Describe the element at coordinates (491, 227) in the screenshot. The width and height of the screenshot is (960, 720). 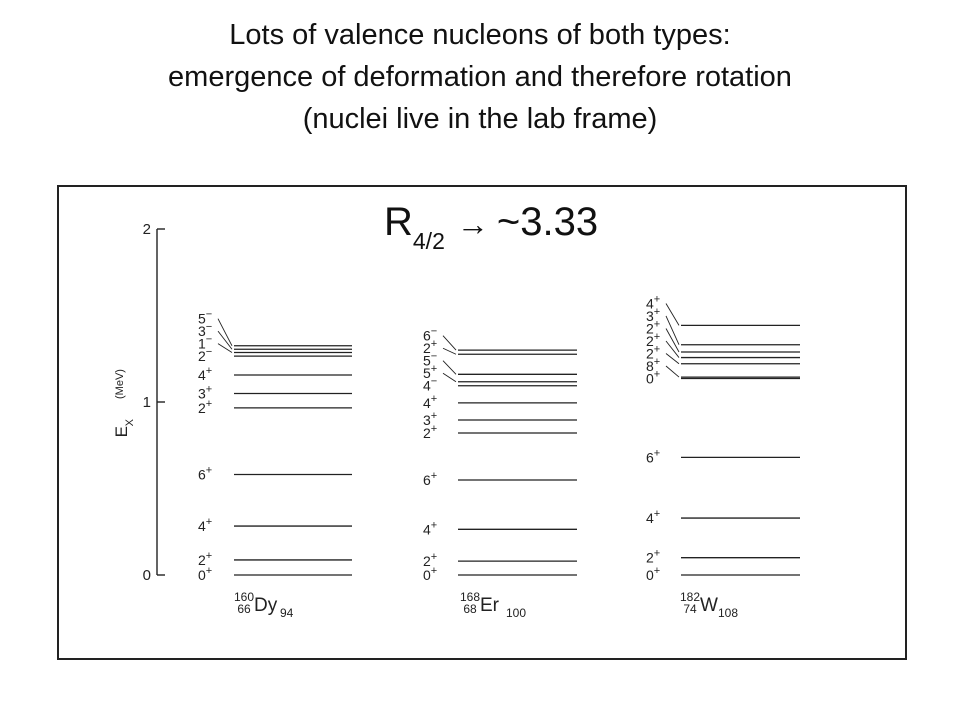
I see `ratio-annotation: R4/2 → ~3.33` at that location.